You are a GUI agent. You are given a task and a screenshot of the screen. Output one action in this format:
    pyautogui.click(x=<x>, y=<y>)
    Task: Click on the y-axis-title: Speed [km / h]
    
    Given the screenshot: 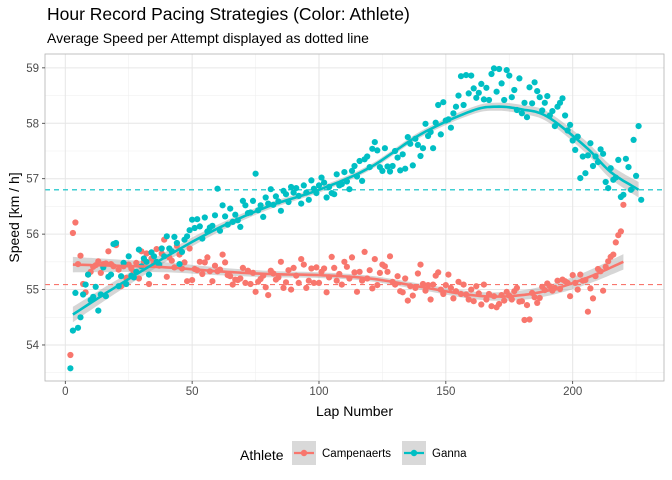 What is the action you would take?
    pyautogui.click(x=14, y=217)
    